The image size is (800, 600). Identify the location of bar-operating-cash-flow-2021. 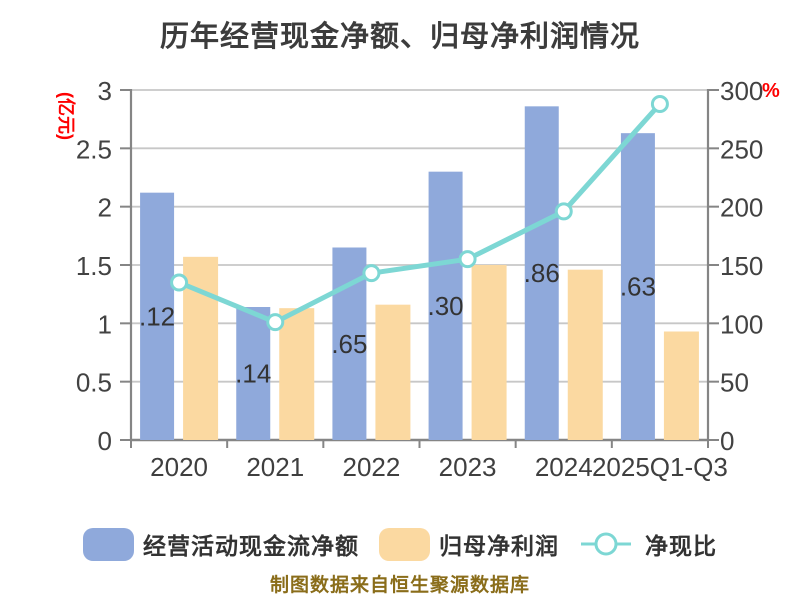
(253, 373).